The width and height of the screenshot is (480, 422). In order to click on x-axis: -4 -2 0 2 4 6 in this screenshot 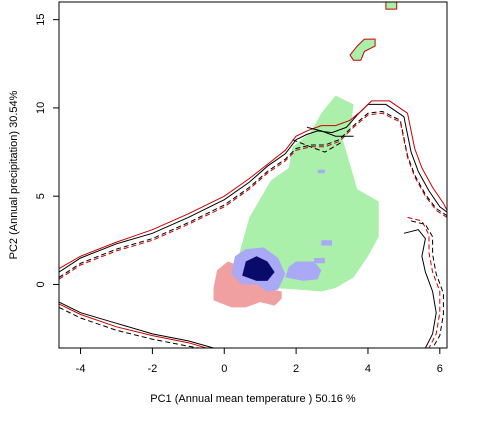, I will do `click(259, 361)`.